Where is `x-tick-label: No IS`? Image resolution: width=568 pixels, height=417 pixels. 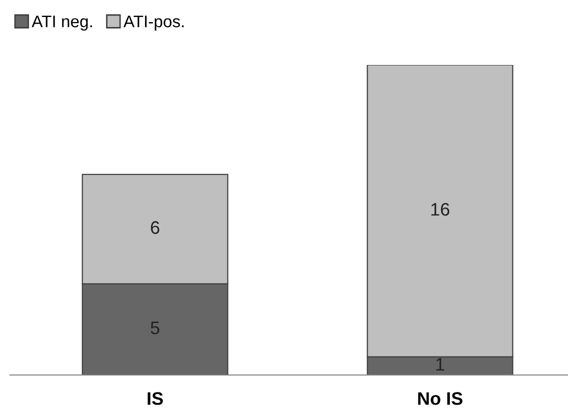 x-tick-label: No IS is located at coordinates (440, 398).